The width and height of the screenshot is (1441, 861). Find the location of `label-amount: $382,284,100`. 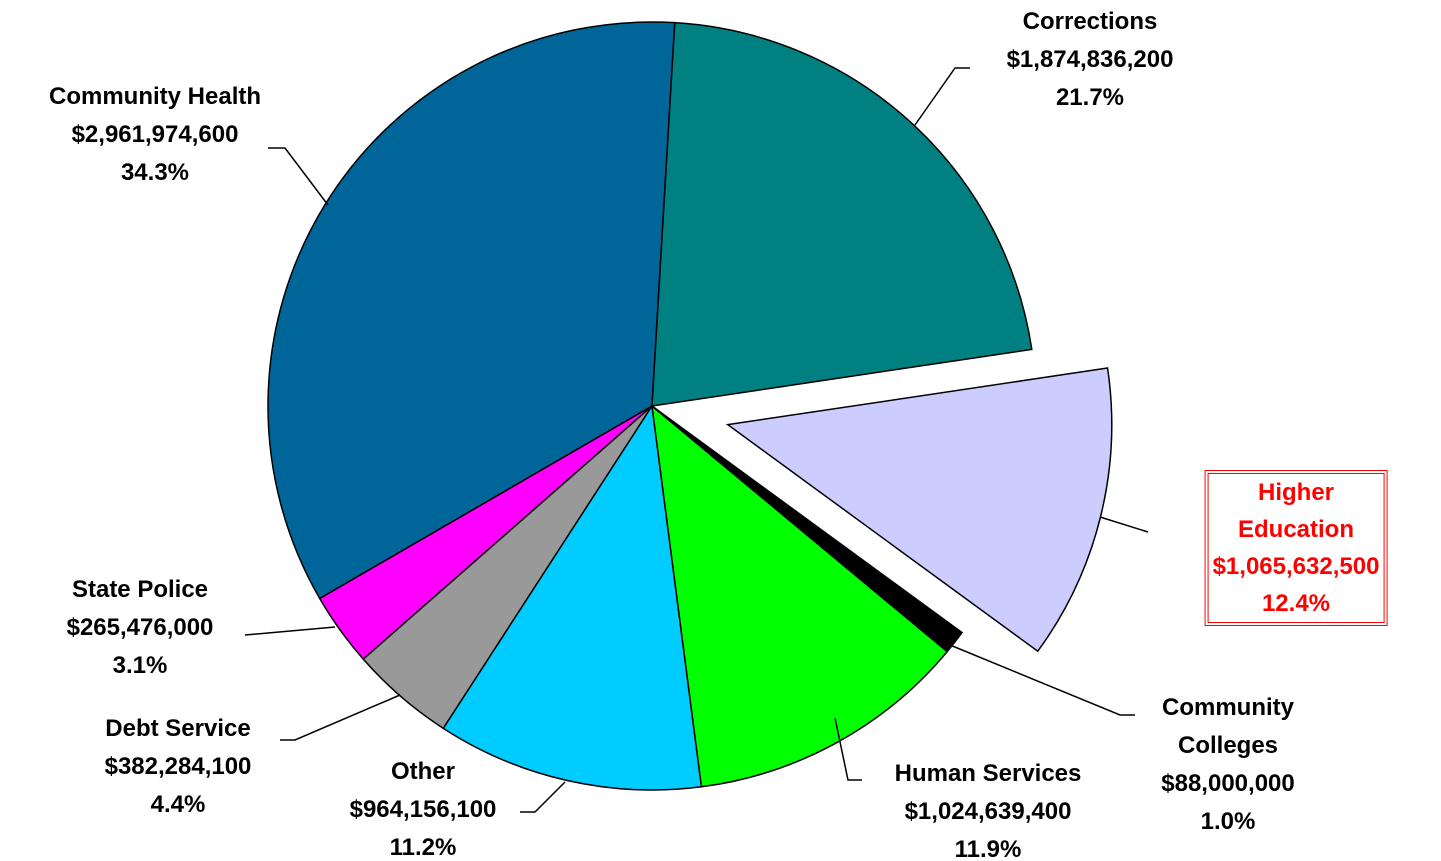

label-amount: $382,284,100 is located at coordinates (178, 766).